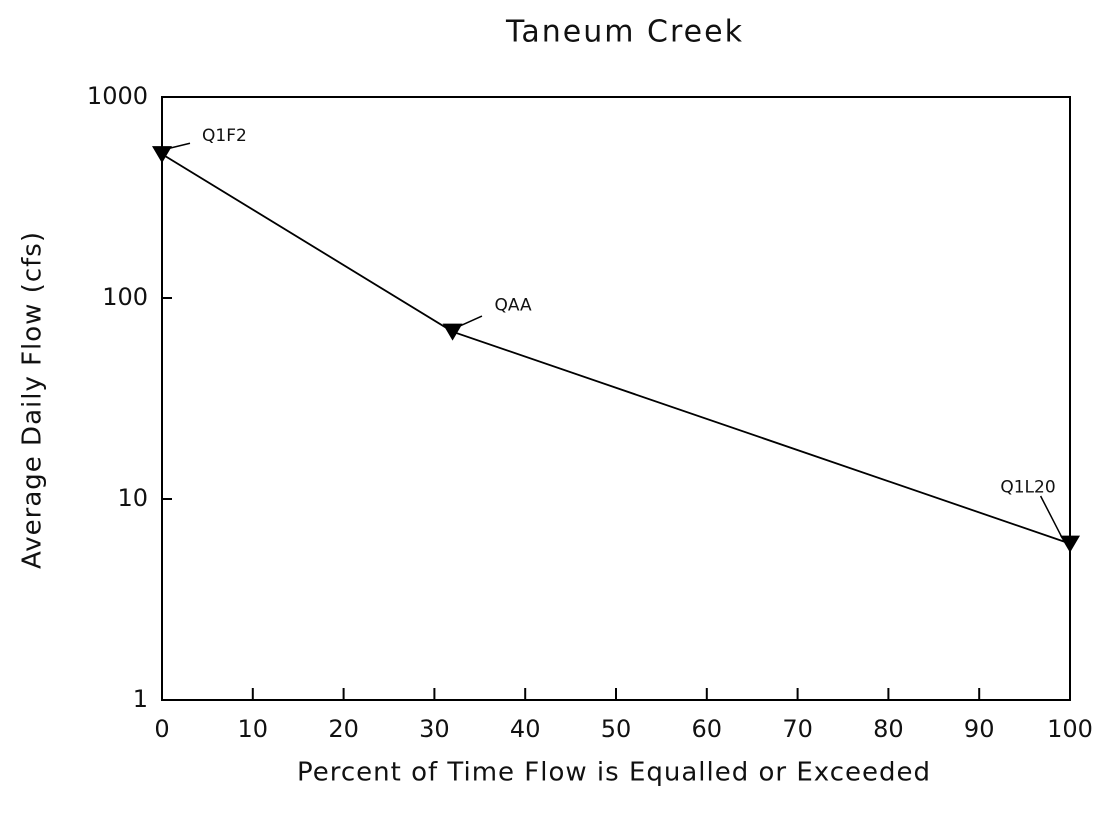  Describe the element at coordinates (624, 32) in the screenshot. I see `chart-title: Taneum Creek` at that location.